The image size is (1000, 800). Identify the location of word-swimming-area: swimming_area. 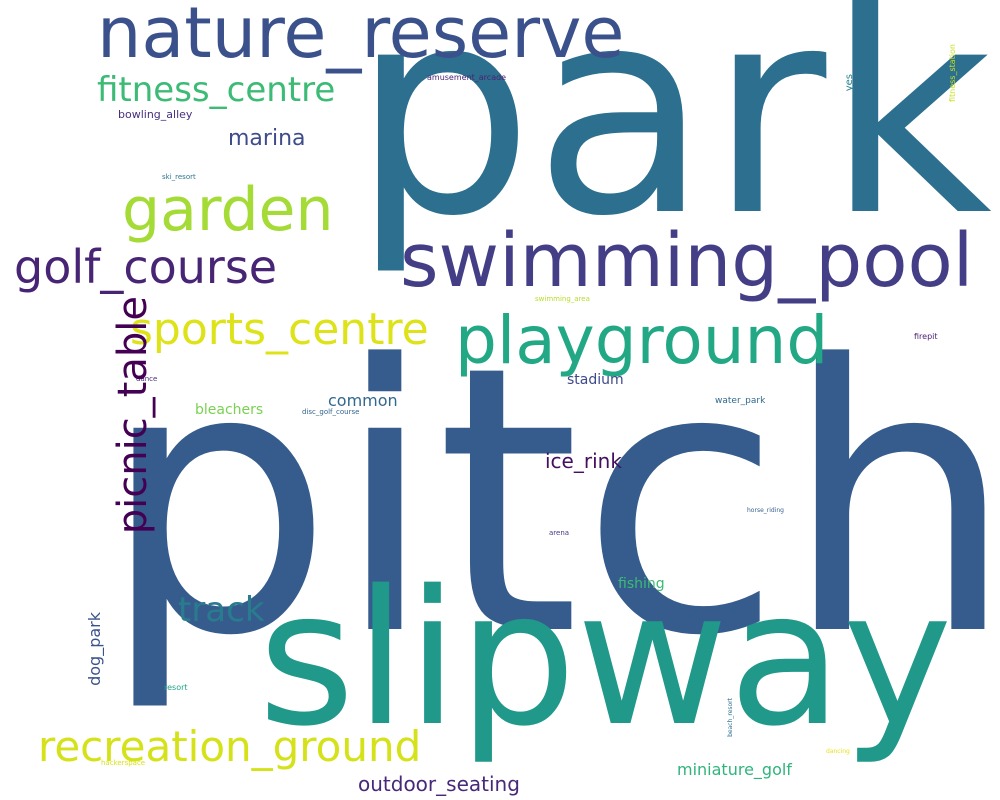
(562, 299).